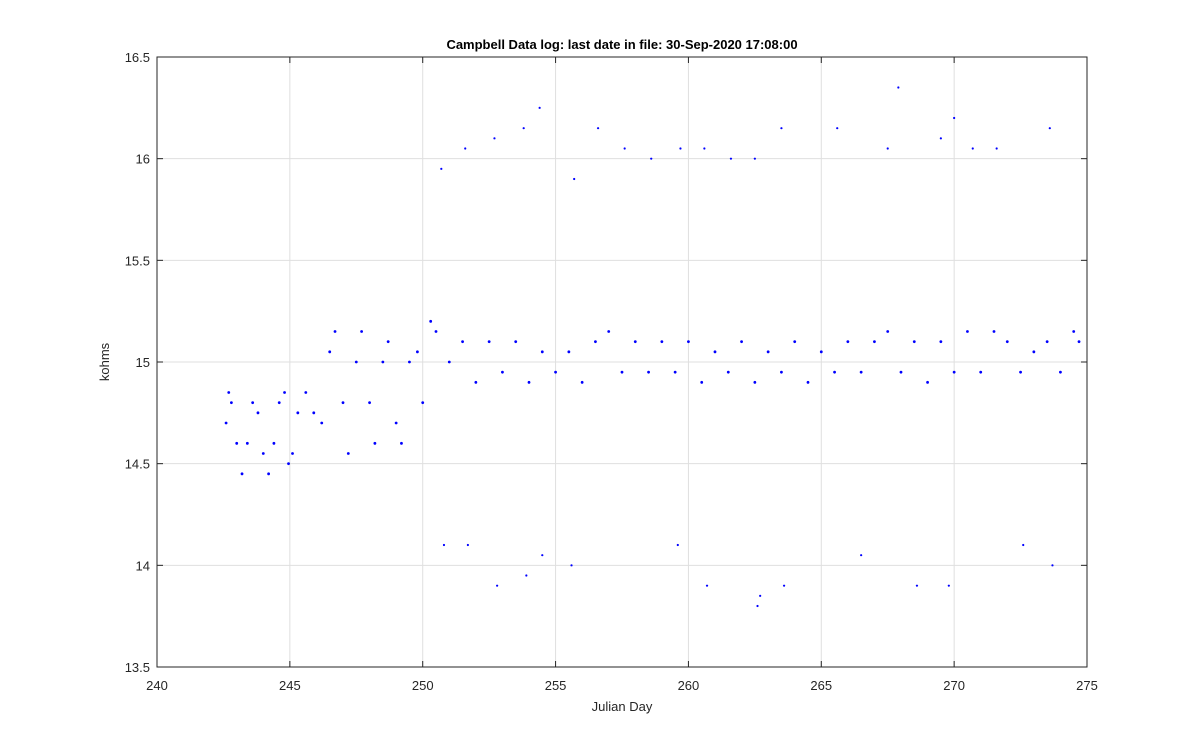  Describe the element at coordinates (137, 57) in the screenshot. I see `y-tick-label: 16.5` at that location.